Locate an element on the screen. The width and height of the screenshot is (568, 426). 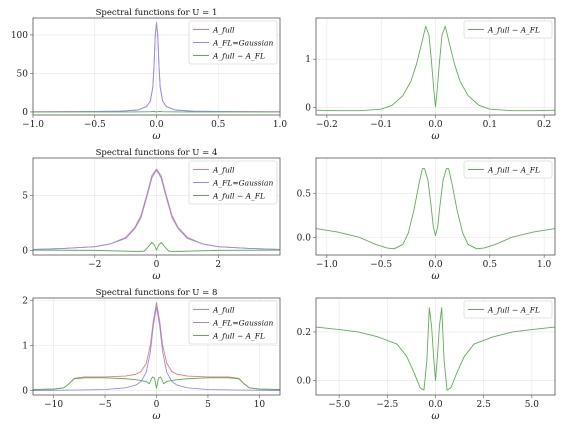
x-tick-label: 5 is located at coordinates (208, 405).